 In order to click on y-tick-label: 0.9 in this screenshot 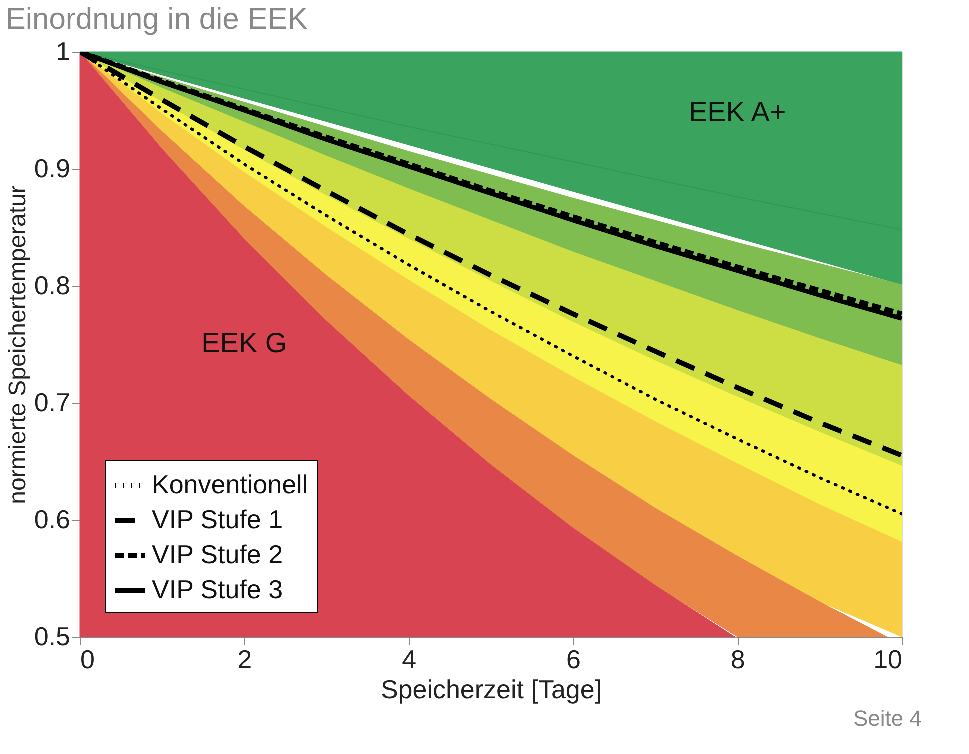, I will do `click(52, 169)`.